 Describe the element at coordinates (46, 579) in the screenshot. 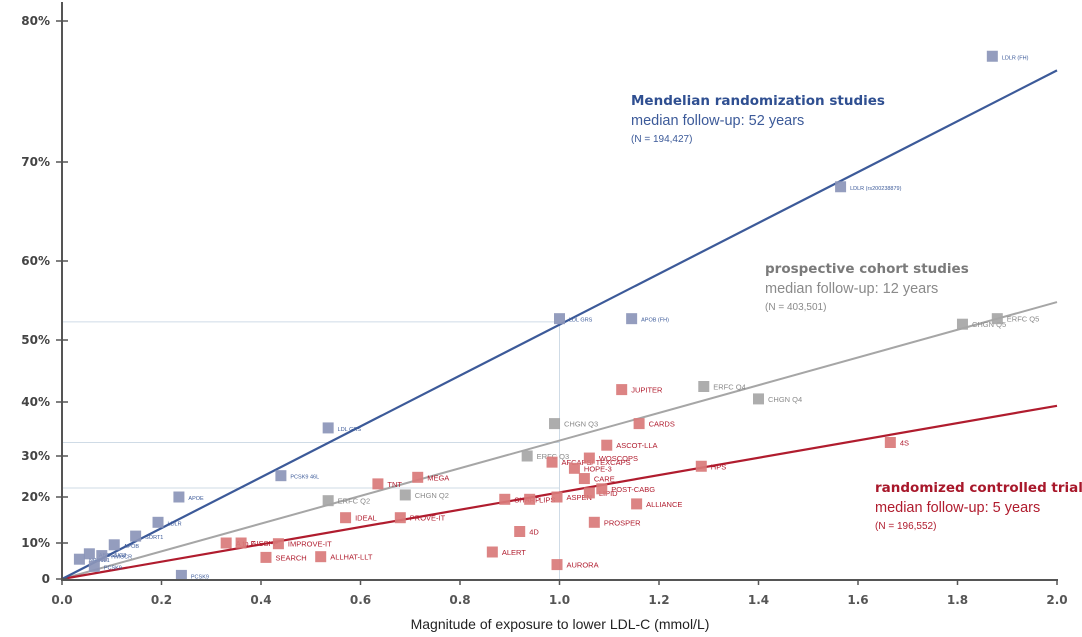

I see `y-tick-label: 0` at that location.